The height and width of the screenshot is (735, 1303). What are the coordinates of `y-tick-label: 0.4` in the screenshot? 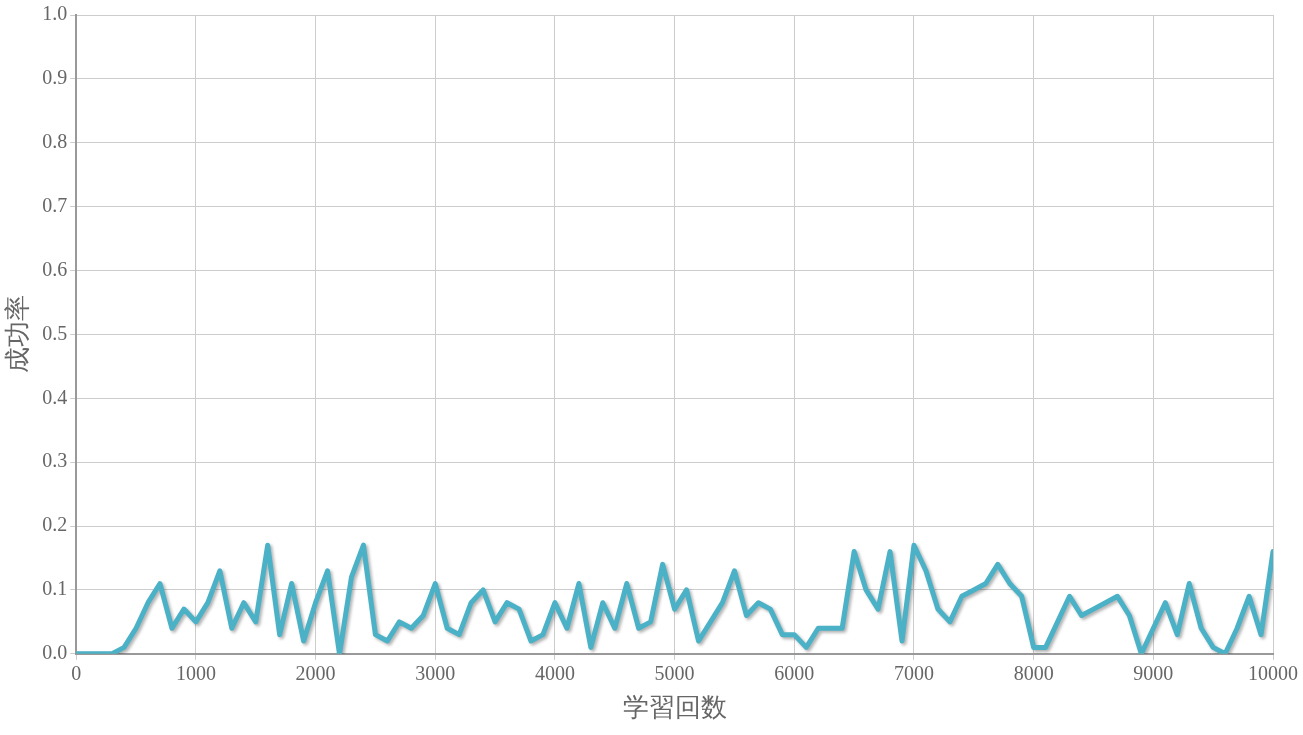 It's located at (55, 396).